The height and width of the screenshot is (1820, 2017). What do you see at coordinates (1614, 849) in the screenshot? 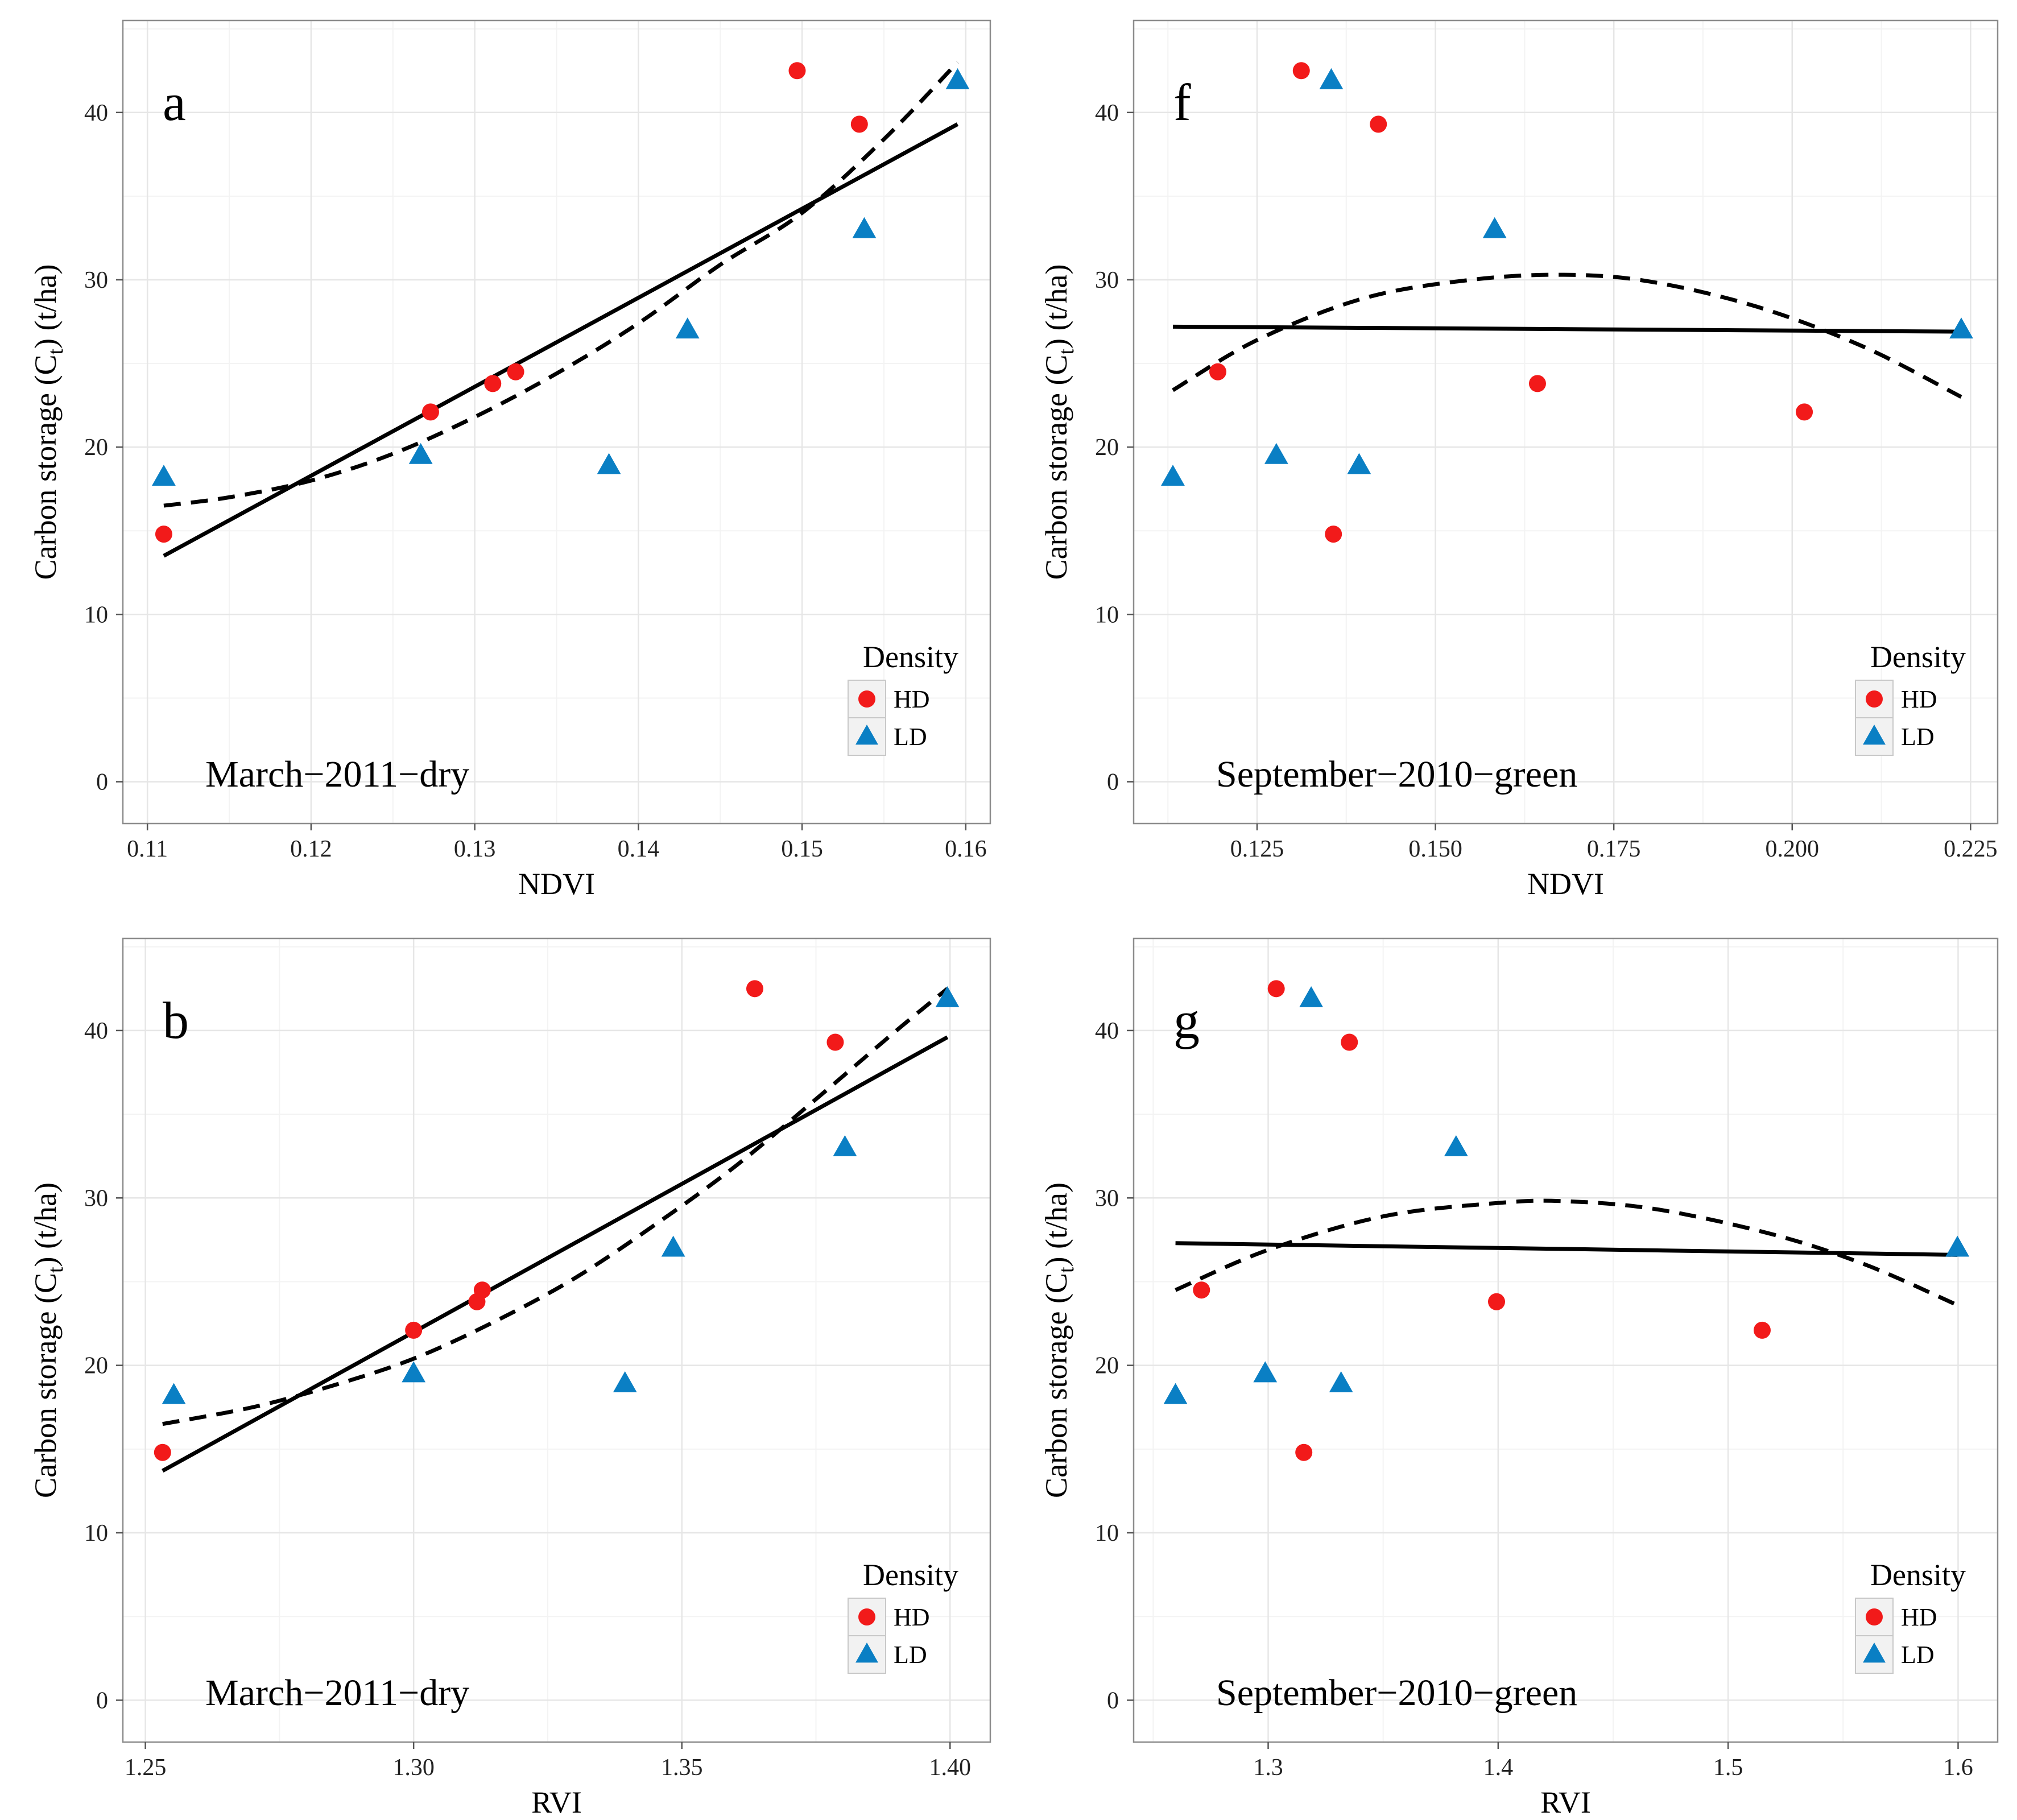
I see `x-tick-label: 0.175` at bounding box center [1614, 849].